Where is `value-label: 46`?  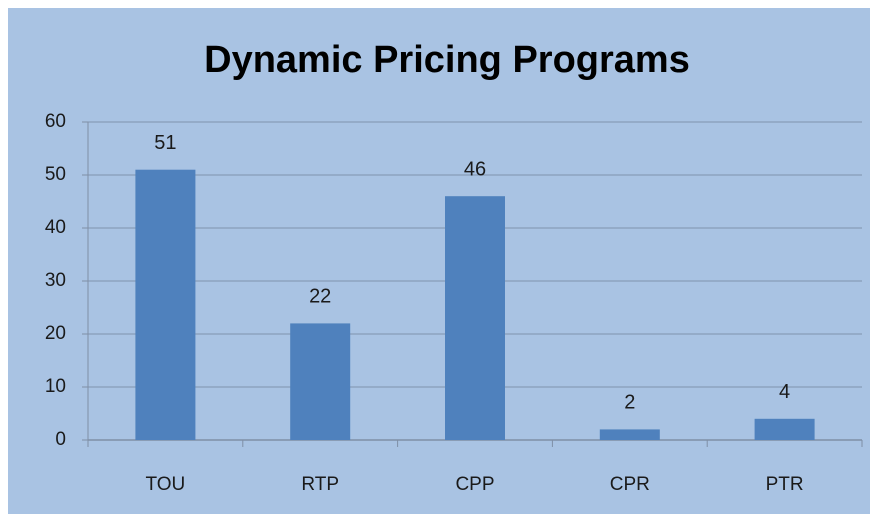
value-label: 46 is located at coordinates (475, 169).